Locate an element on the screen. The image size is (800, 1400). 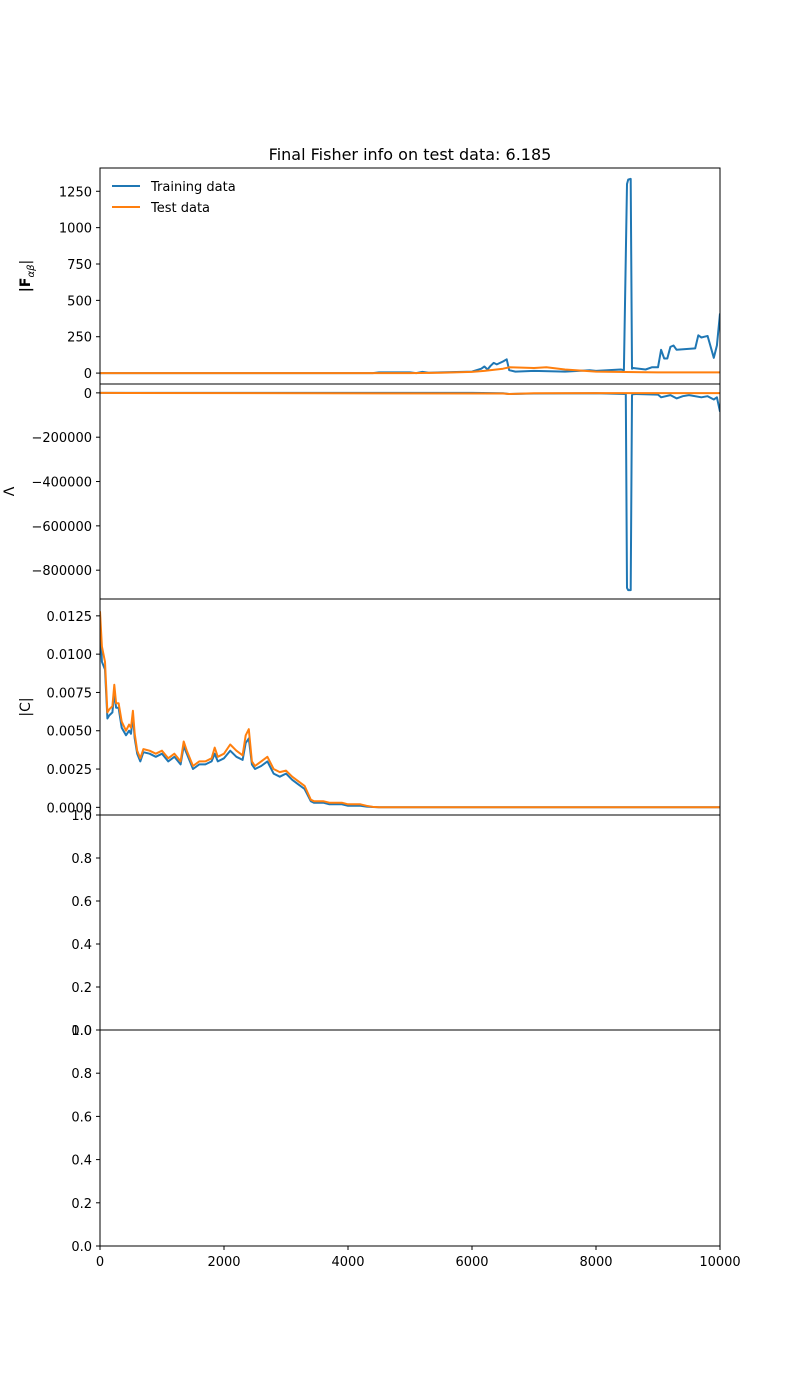
y-tick-label-1-2: 500 is located at coordinates (79, 301).